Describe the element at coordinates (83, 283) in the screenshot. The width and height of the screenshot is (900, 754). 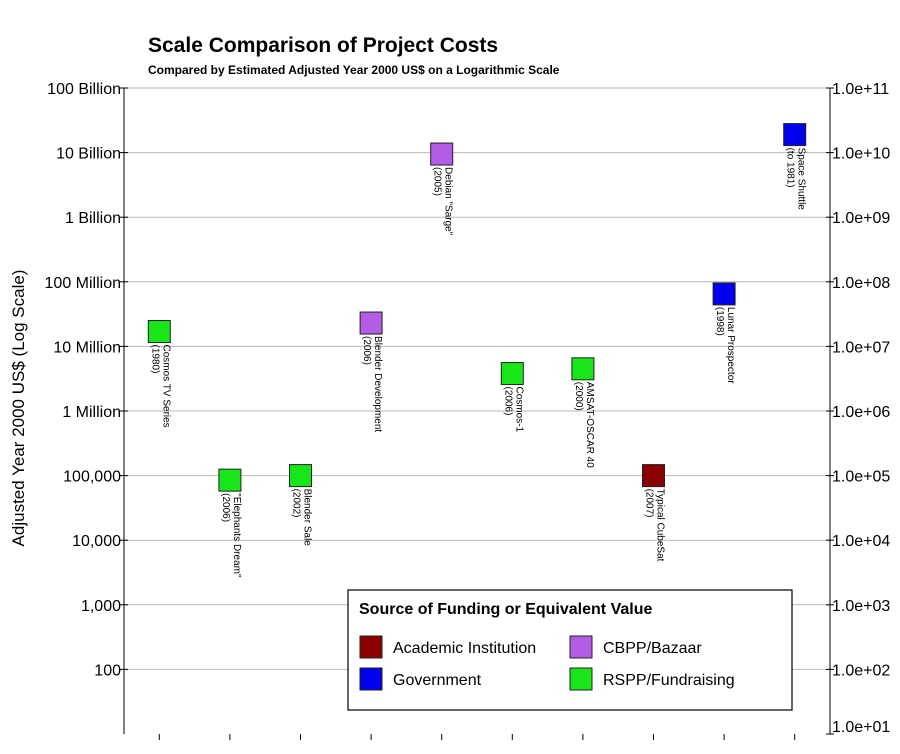
I see `left-tick-label: 100 Million` at that location.